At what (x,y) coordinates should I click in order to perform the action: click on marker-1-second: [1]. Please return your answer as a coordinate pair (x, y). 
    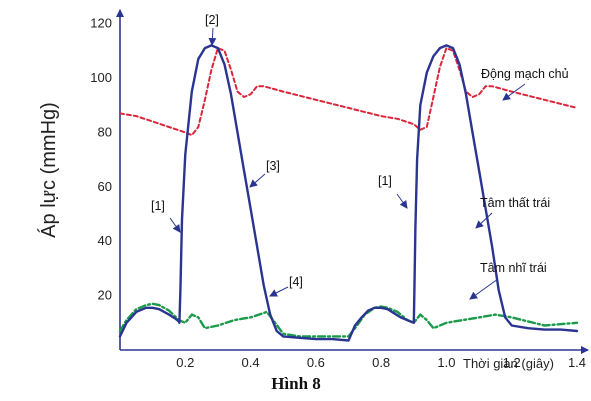
    Looking at the image, I should click on (385, 181).